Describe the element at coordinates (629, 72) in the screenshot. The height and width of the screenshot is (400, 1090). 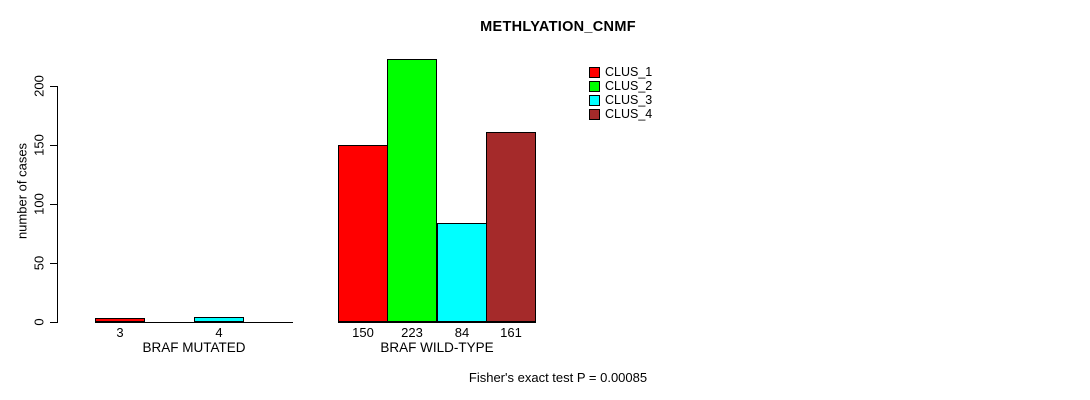
I see `legend-label: CLUS_1` at that location.